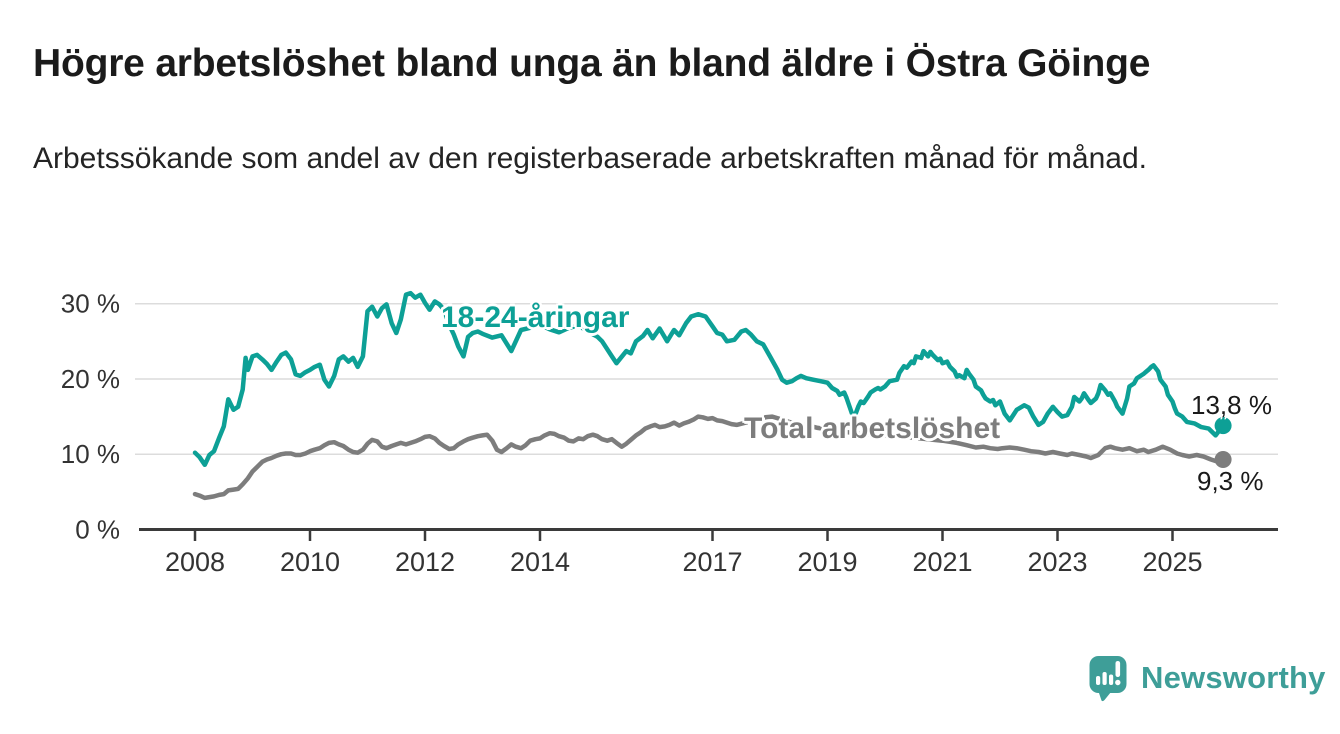 The width and height of the screenshot is (1340, 734). I want to click on x-tick-label: 2014, so click(540, 562).